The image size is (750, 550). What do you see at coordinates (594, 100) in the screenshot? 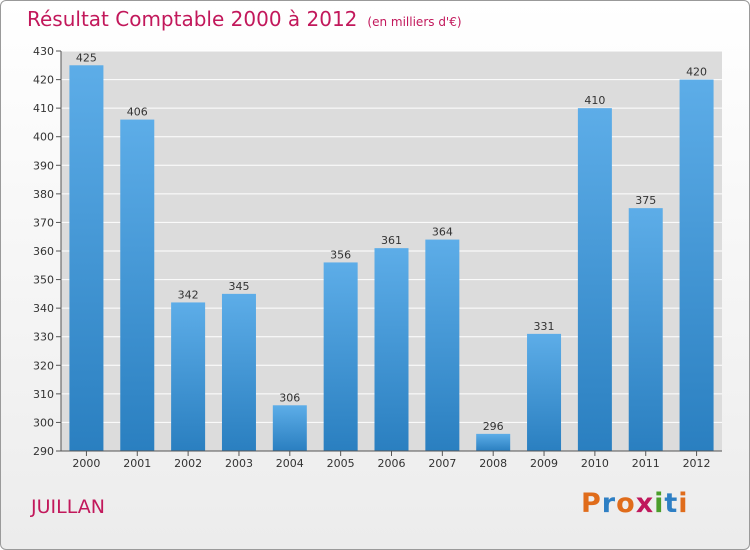
I see `bar-value-label: 410` at bounding box center [594, 100].